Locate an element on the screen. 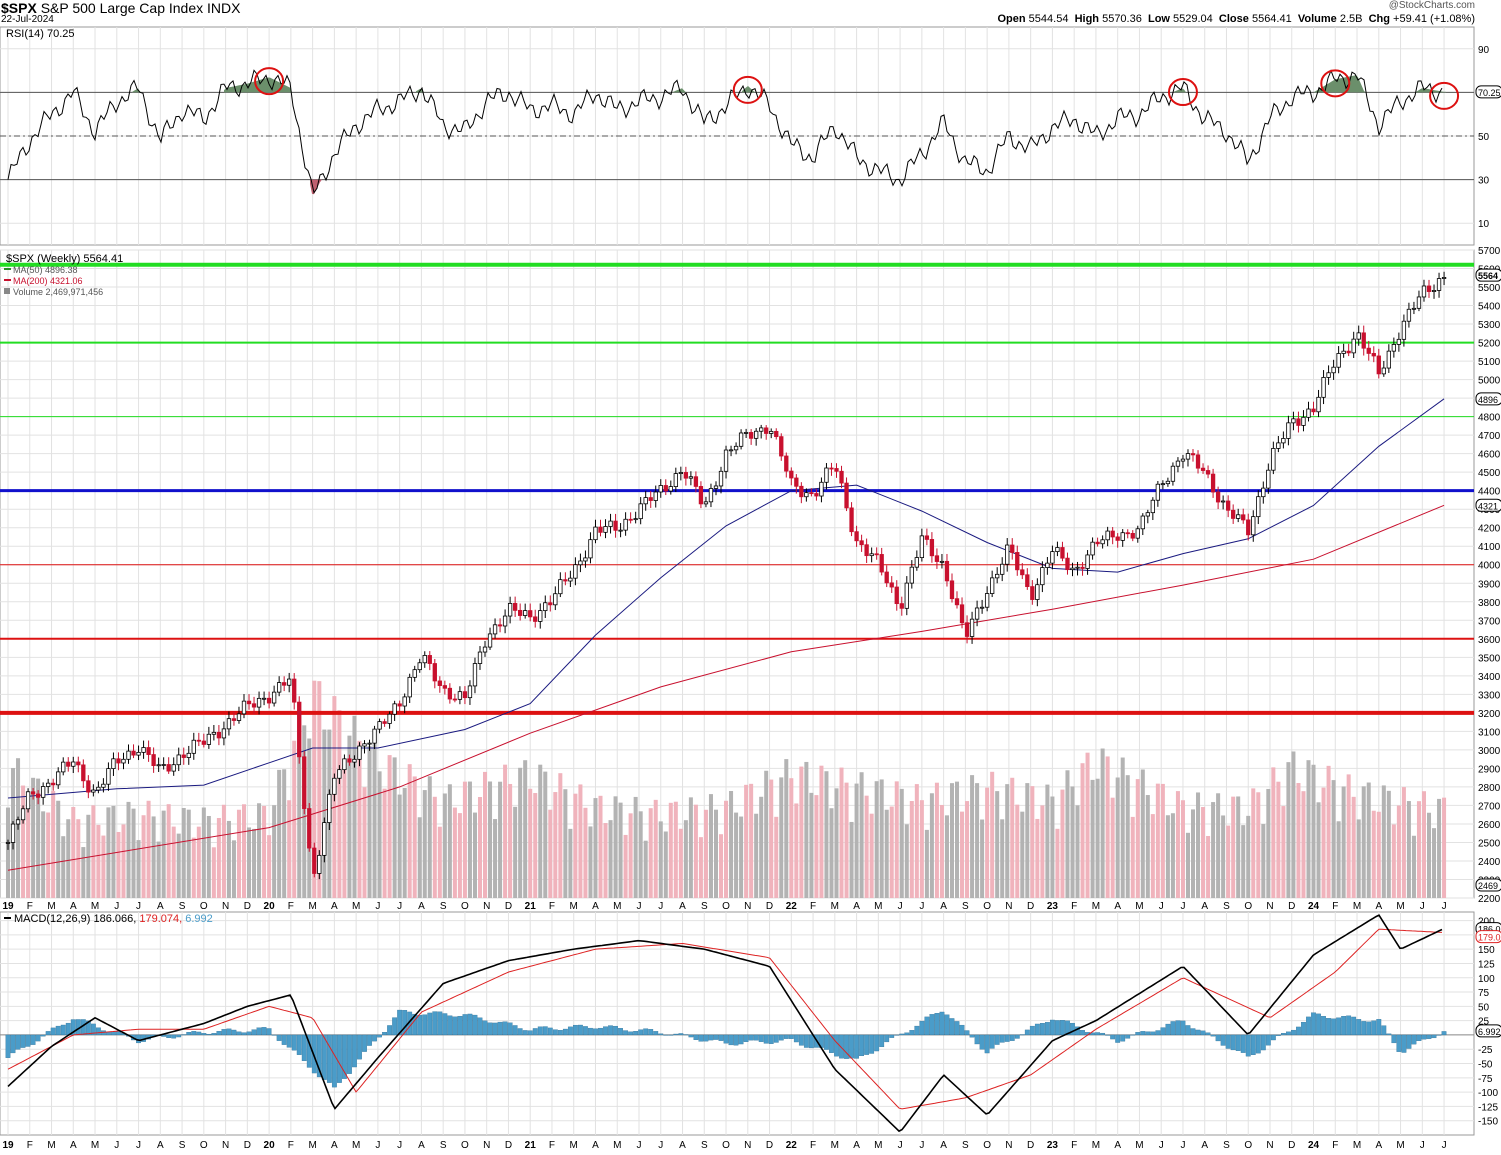 The width and height of the screenshot is (1501, 1155). time-tick-label: D is located at coordinates (1030, 906).